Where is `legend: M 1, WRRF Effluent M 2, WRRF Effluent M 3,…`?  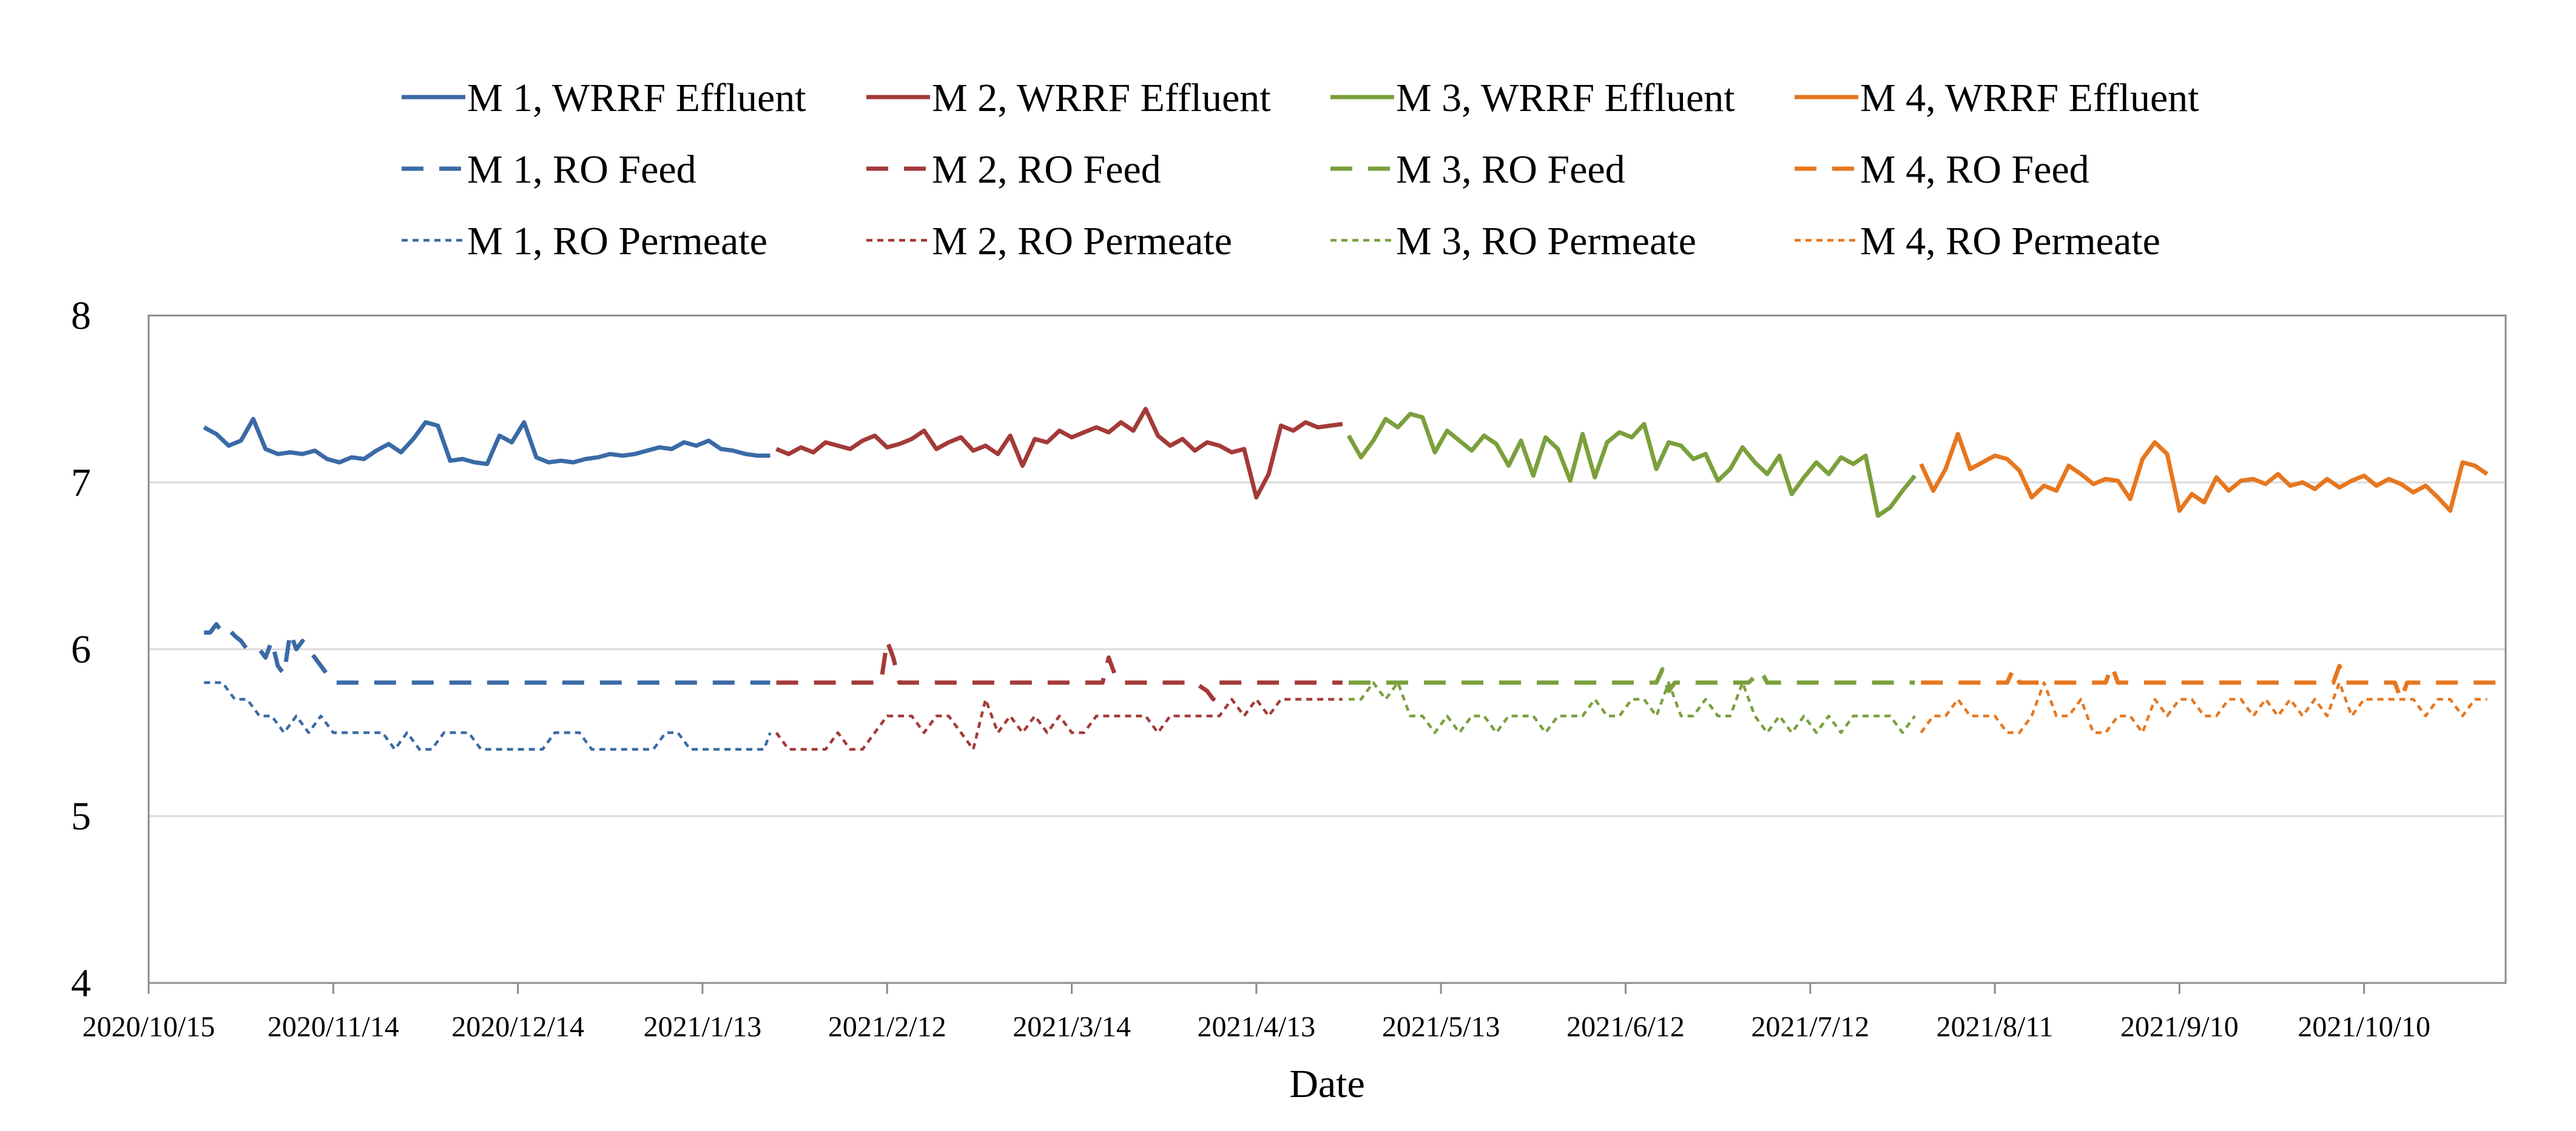 legend: M 1, WRRF Effluent M 2, WRRF Effluent M 3,… is located at coordinates (1301, 170).